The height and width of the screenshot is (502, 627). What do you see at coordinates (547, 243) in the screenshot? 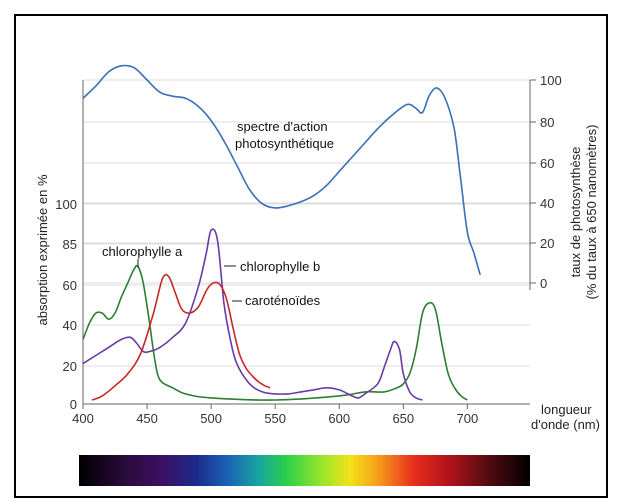
I see `y-right-tick-label-20: 20` at bounding box center [547, 243].